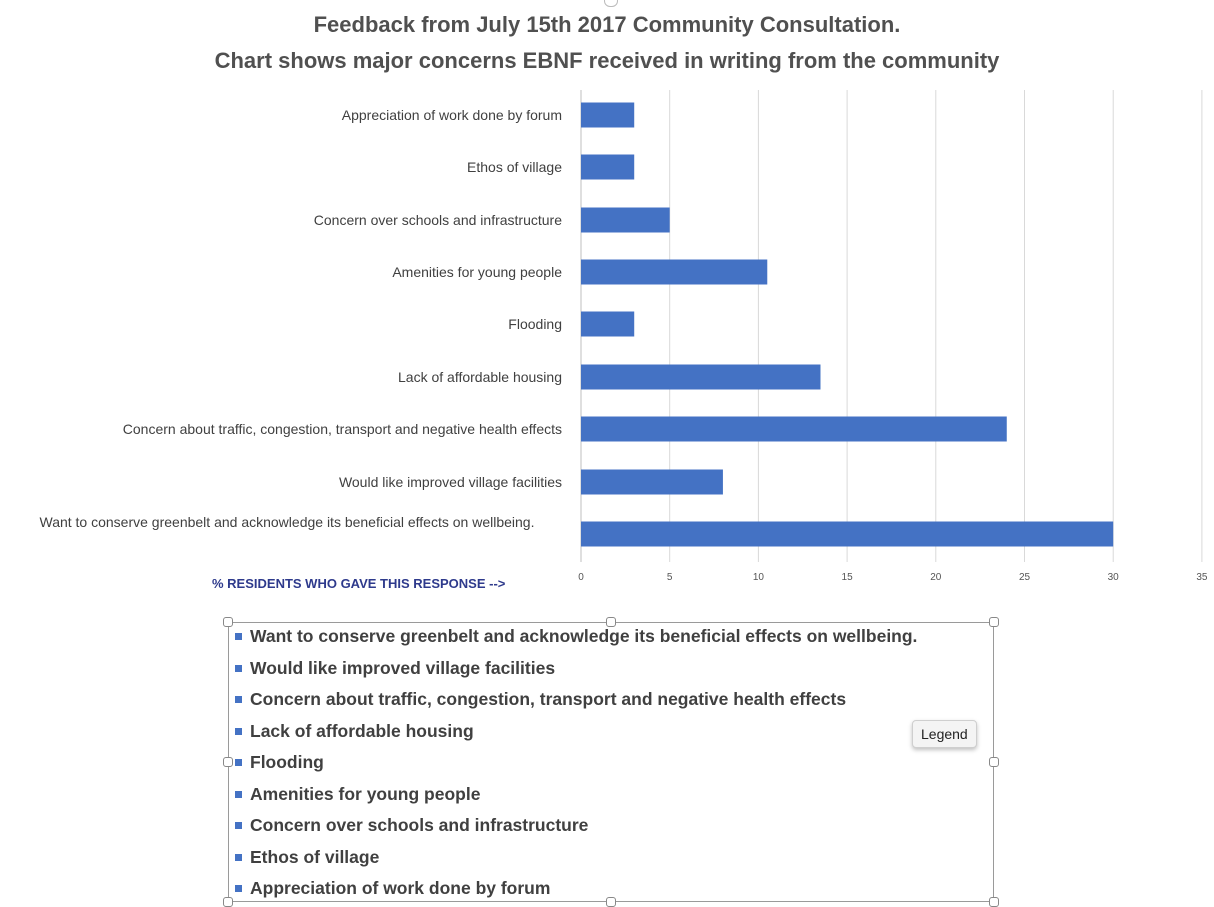  Describe the element at coordinates (758, 577) in the screenshot. I see `x-tick-10: 10` at that location.